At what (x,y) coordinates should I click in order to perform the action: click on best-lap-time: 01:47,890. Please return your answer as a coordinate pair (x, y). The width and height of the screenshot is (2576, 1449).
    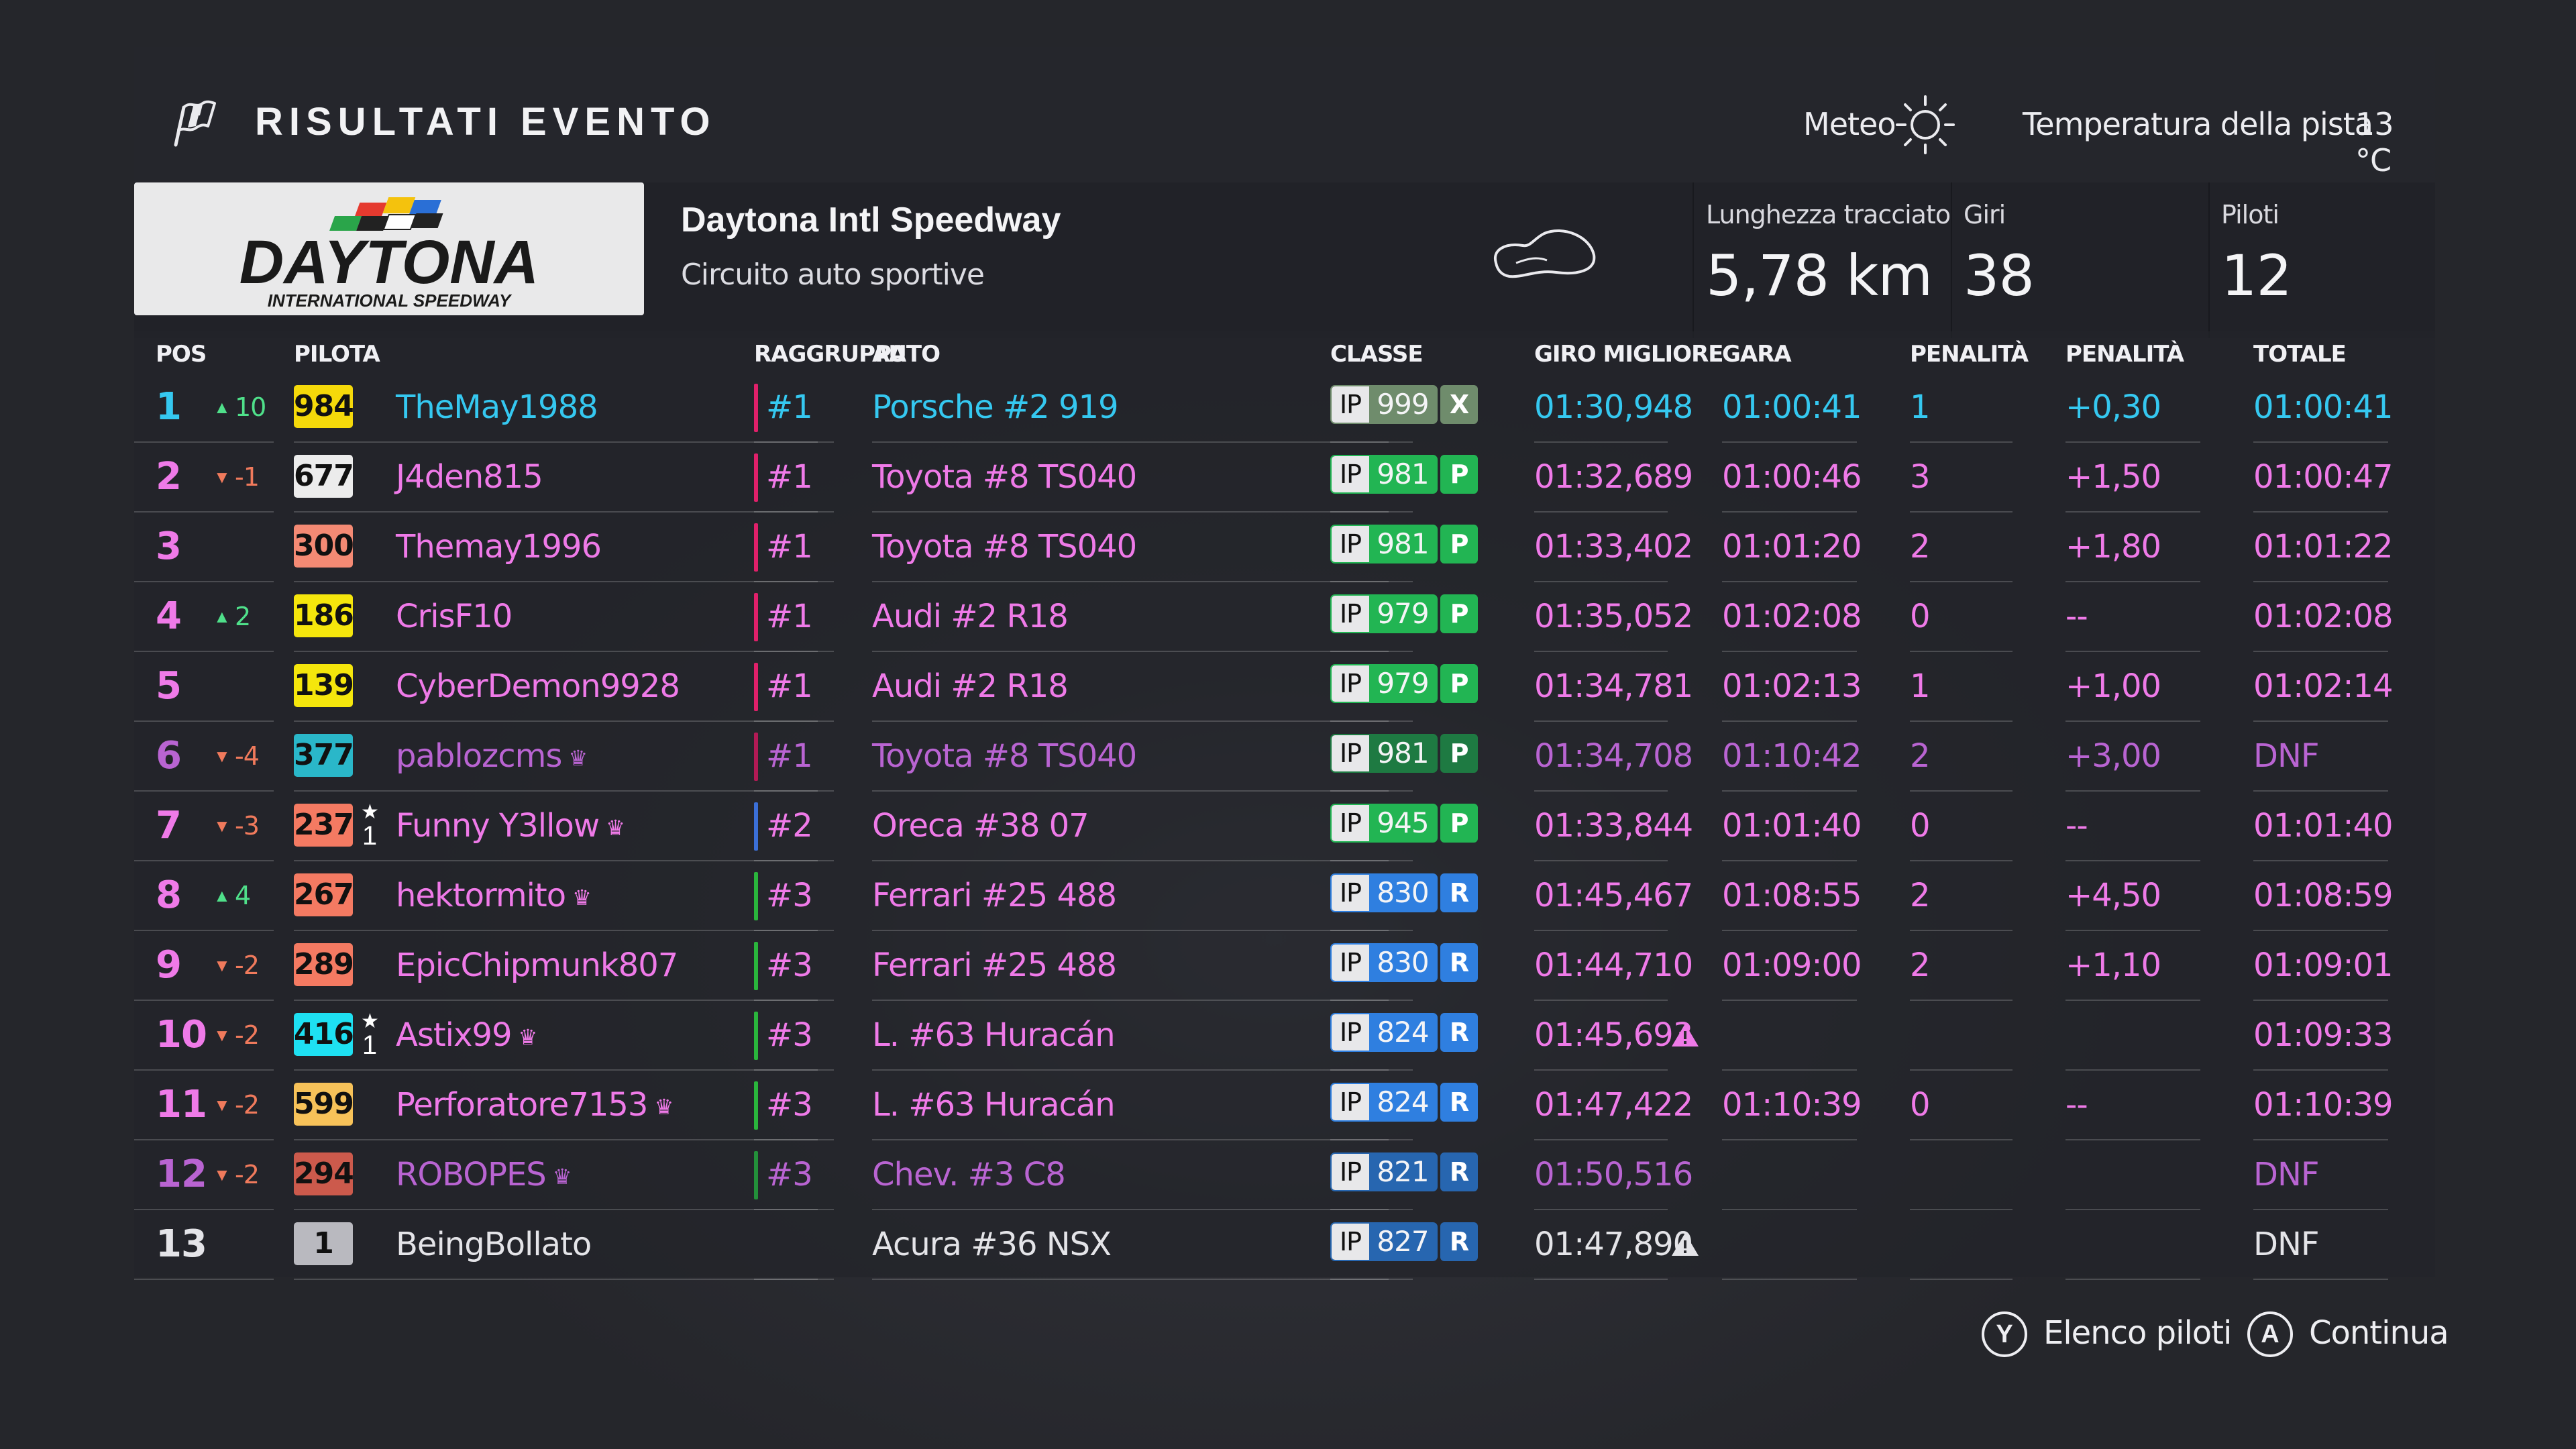
    Looking at the image, I should click on (1613, 1244).